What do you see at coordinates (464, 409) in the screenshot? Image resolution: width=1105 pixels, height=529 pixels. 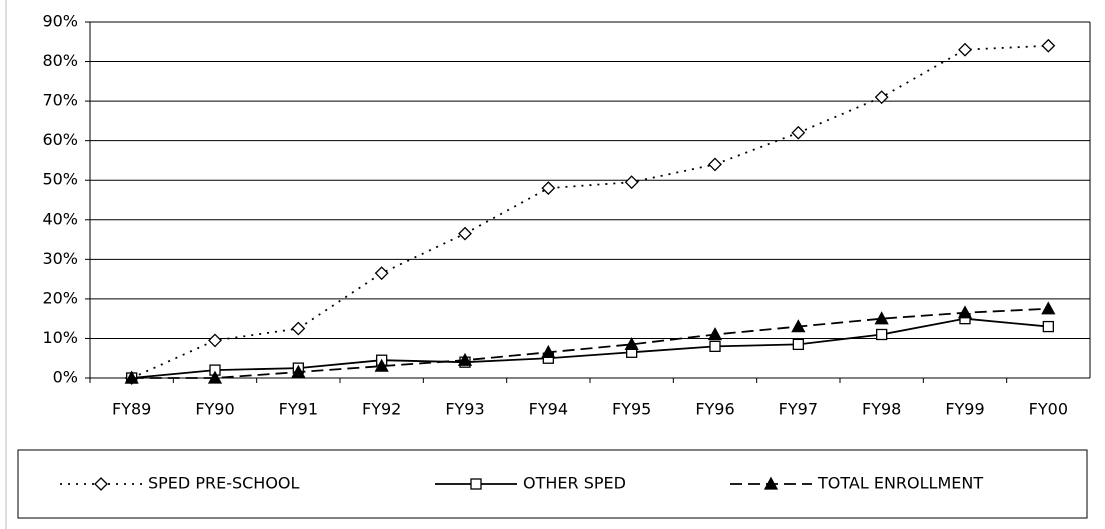 I see `x-tick-label: FY93` at bounding box center [464, 409].